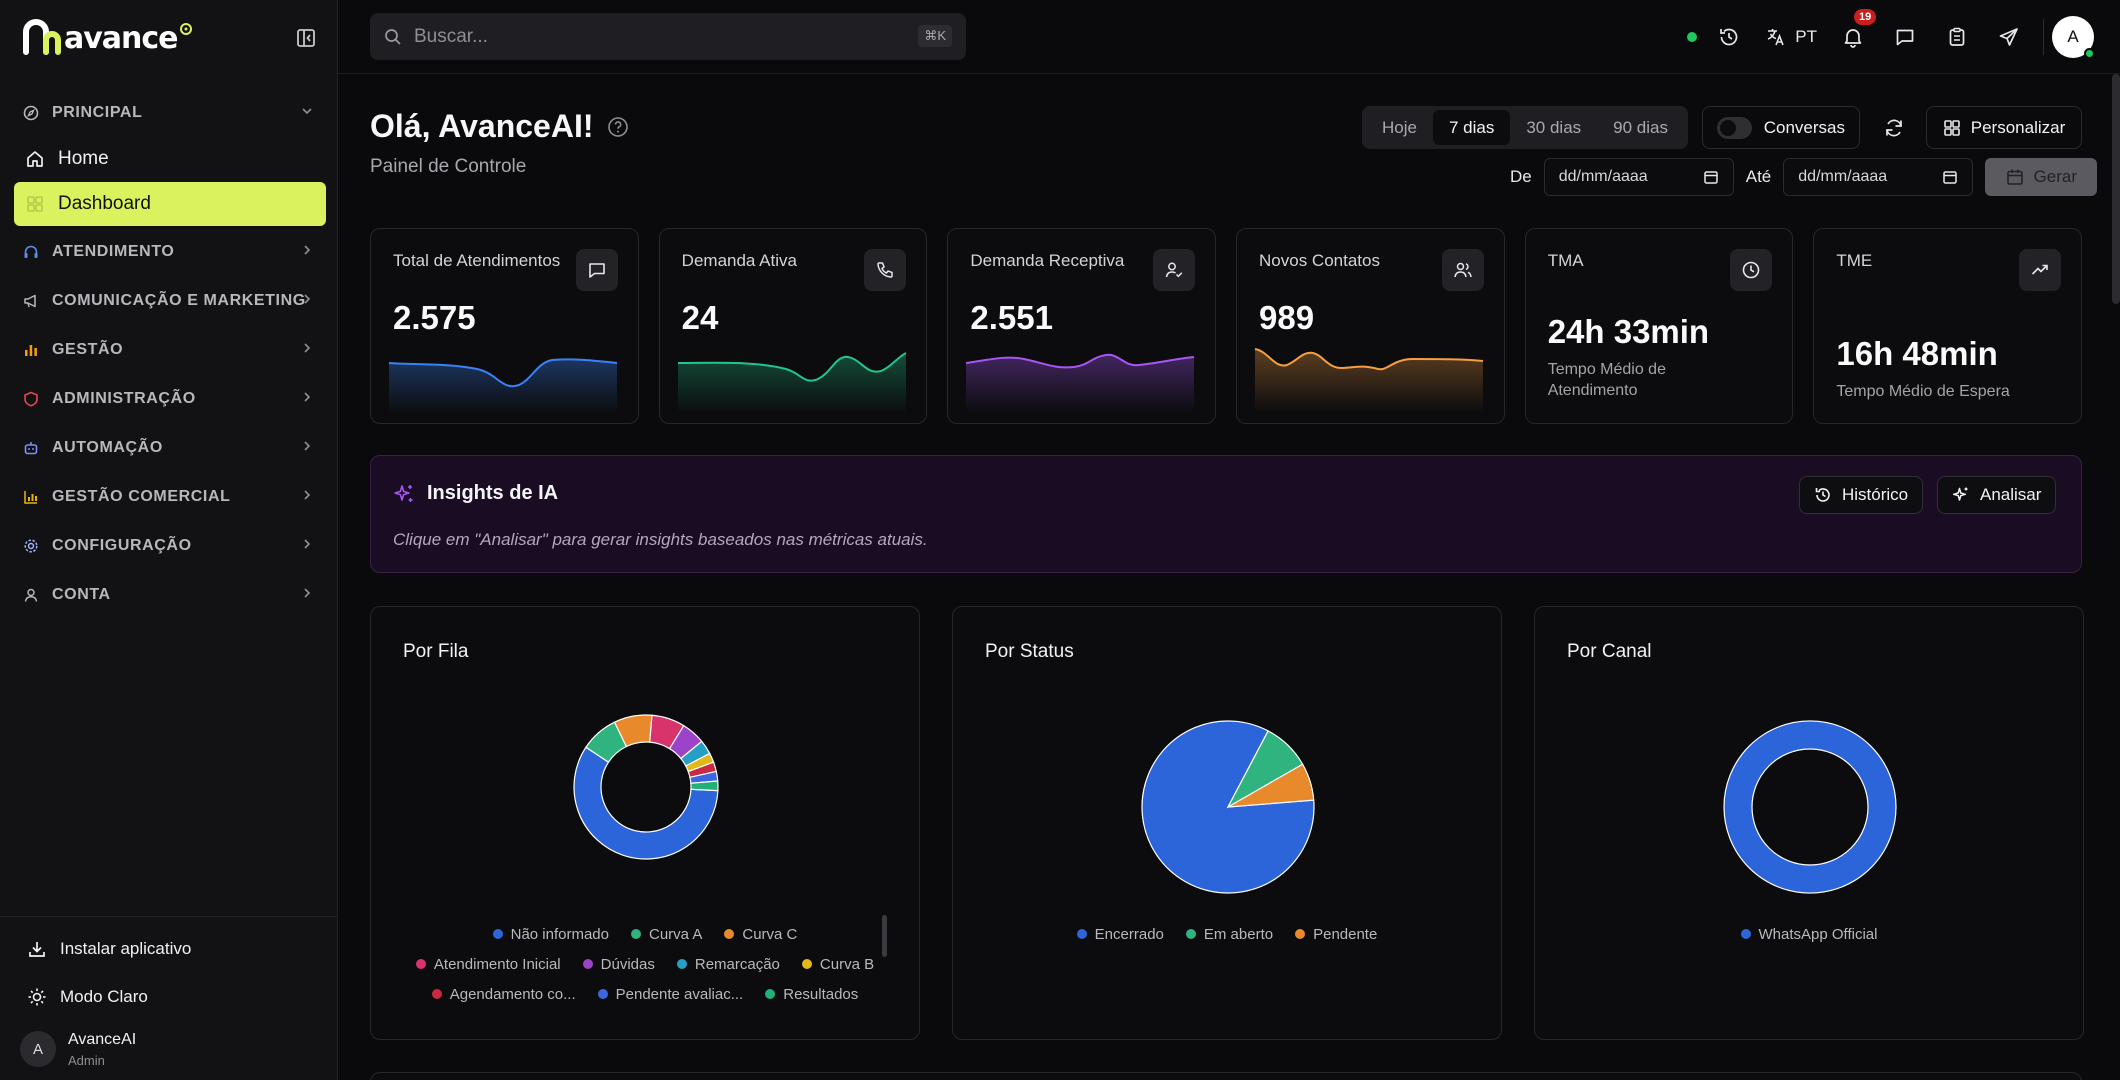  What do you see at coordinates (884, 936) in the screenshot?
I see `legend-scrollbar` at bounding box center [884, 936].